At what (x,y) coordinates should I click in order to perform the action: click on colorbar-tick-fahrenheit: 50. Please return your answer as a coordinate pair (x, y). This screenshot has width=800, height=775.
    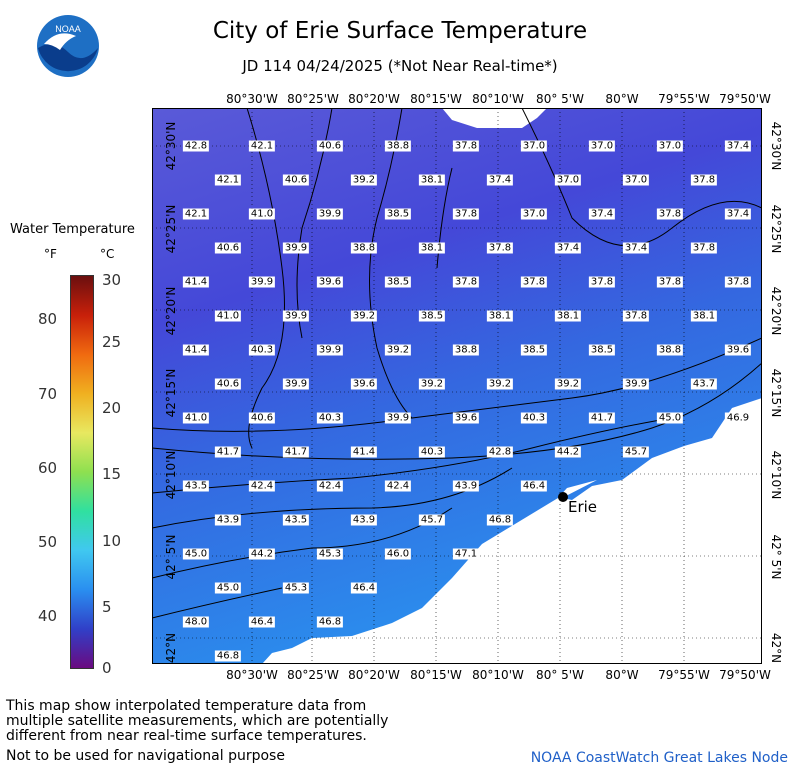
    Looking at the image, I should click on (48, 542).